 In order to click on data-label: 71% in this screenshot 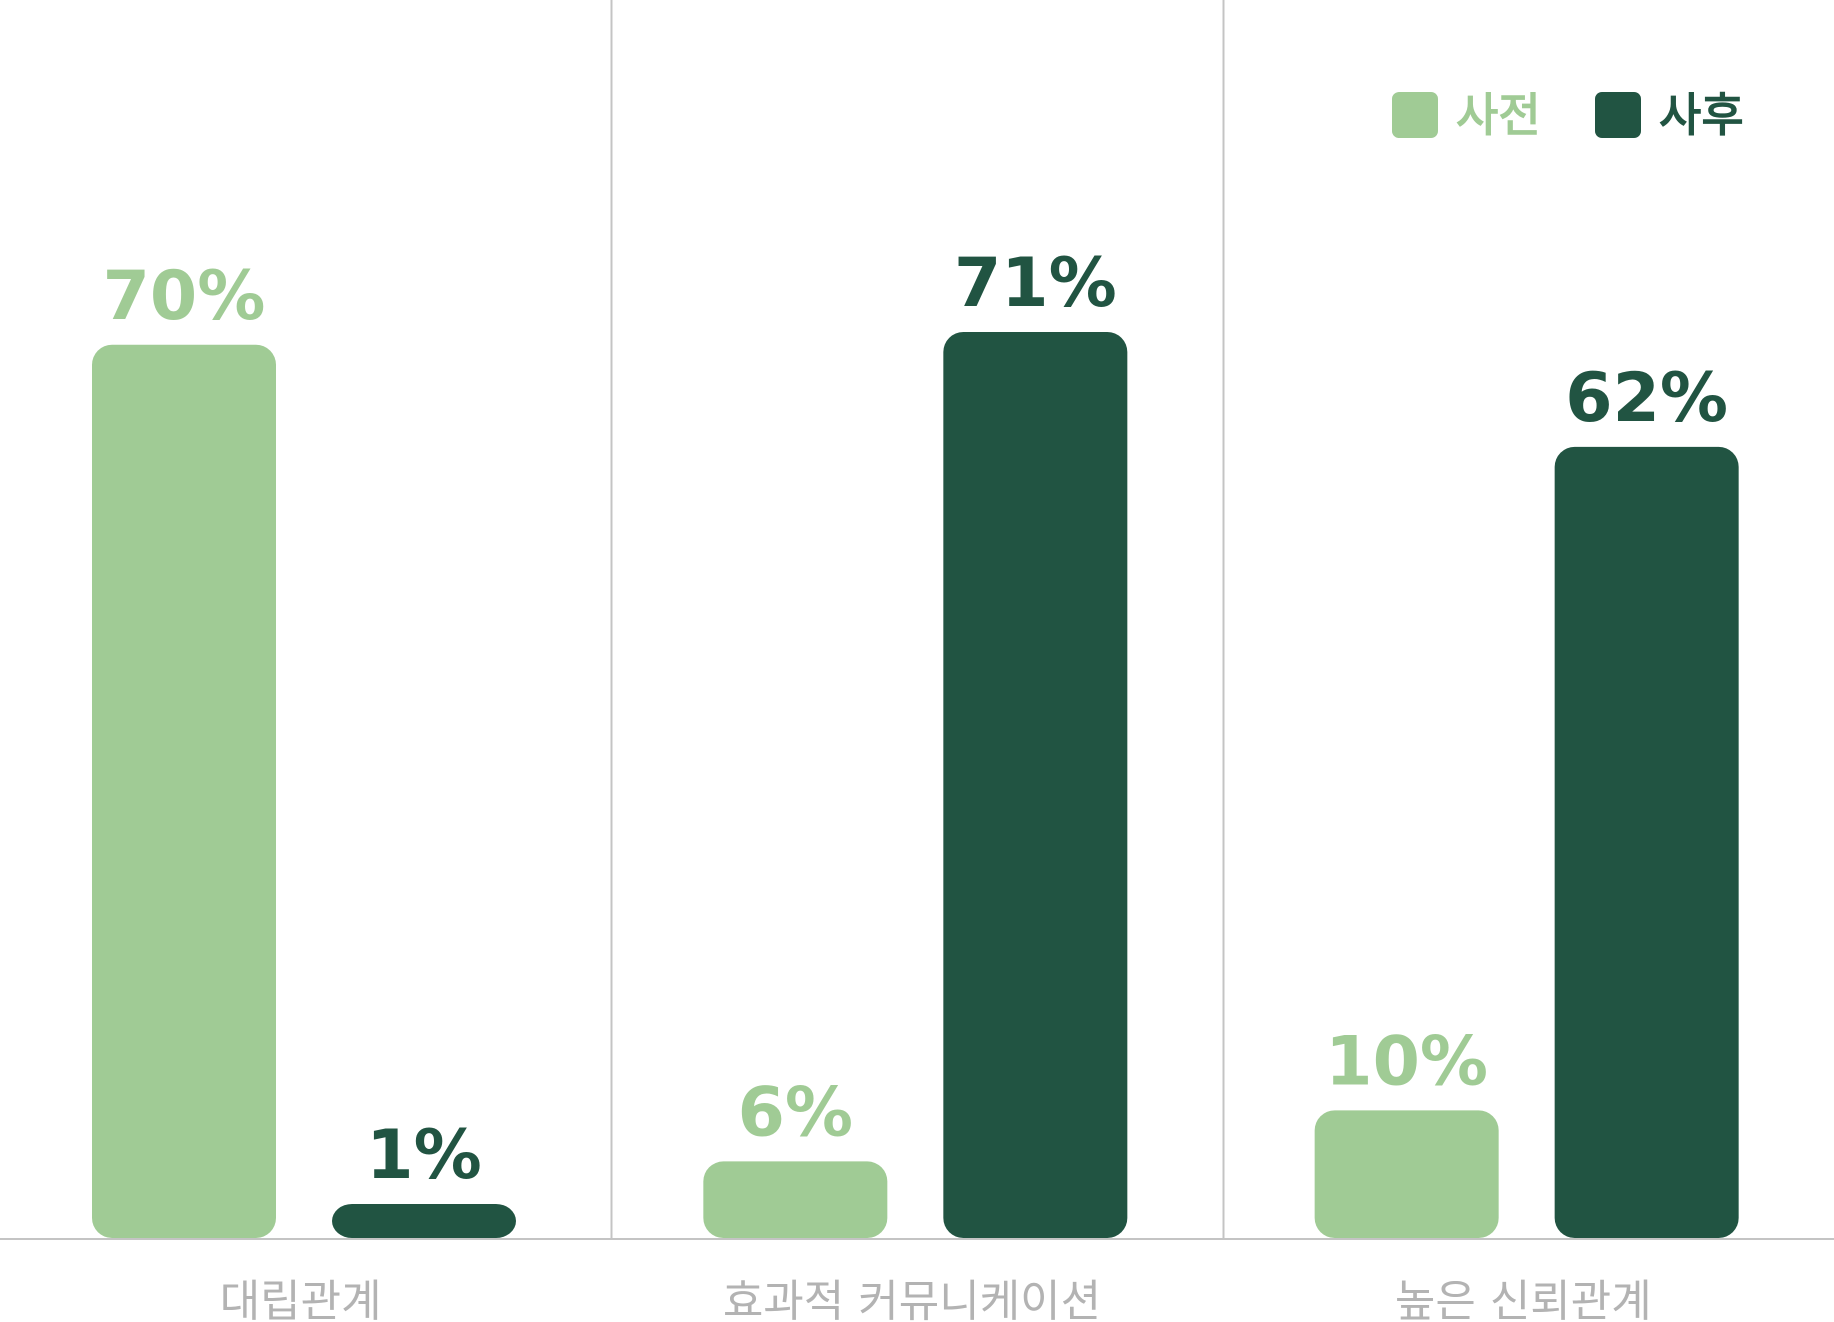, I will do `click(1035, 283)`.